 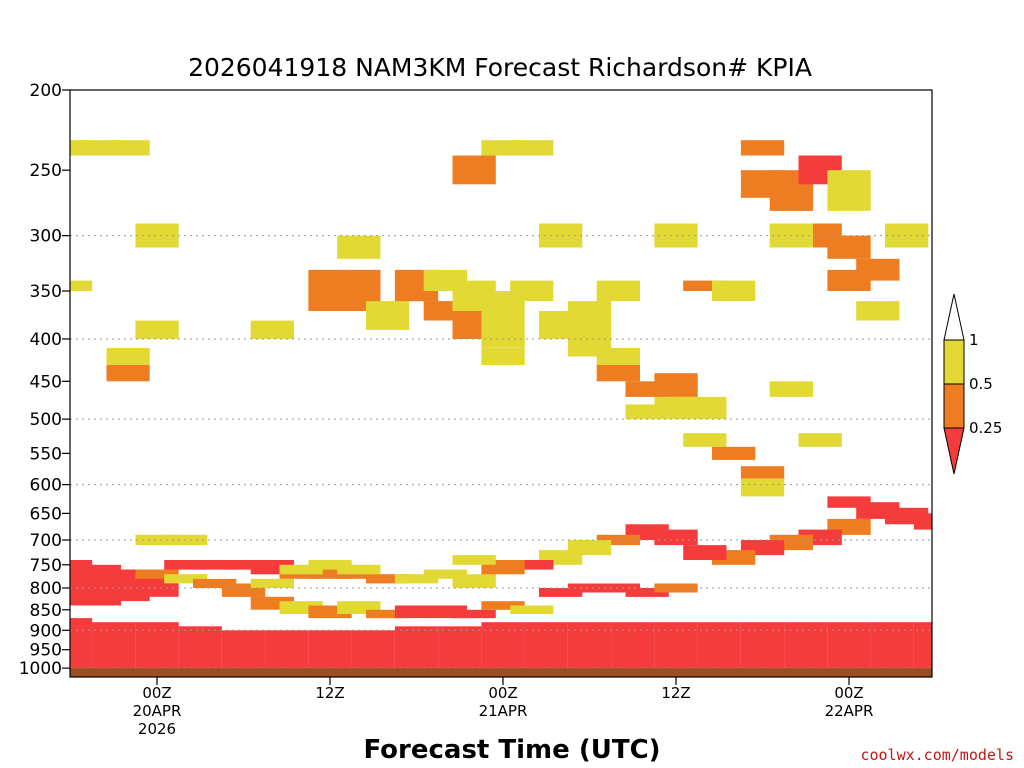 What do you see at coordinates (46, 91) in the screenshot?
I see `y-tick-label: 200` at bounding box center [46, 91].